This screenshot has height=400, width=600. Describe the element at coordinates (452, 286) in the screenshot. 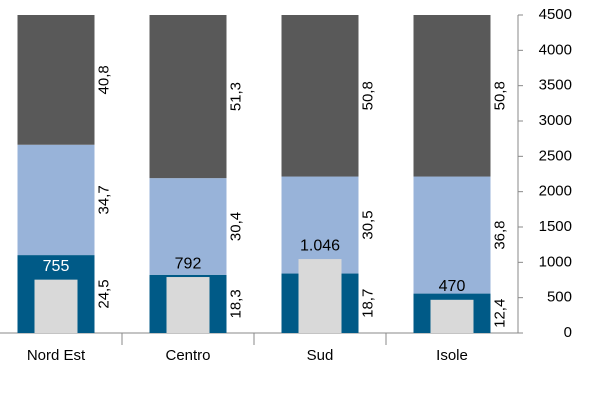

I see `value-label: 470` at that location.